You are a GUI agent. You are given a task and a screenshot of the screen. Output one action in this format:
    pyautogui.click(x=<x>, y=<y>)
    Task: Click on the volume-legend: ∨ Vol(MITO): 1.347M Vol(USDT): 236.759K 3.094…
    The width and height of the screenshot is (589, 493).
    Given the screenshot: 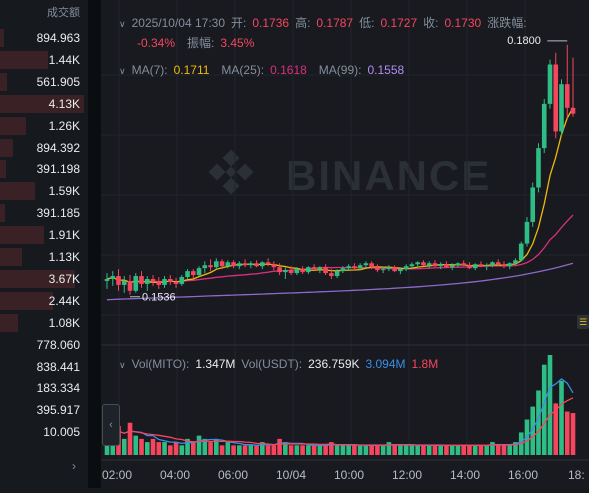 What is the action you would take?
    pyautogui.click(x=278, y=364)
    